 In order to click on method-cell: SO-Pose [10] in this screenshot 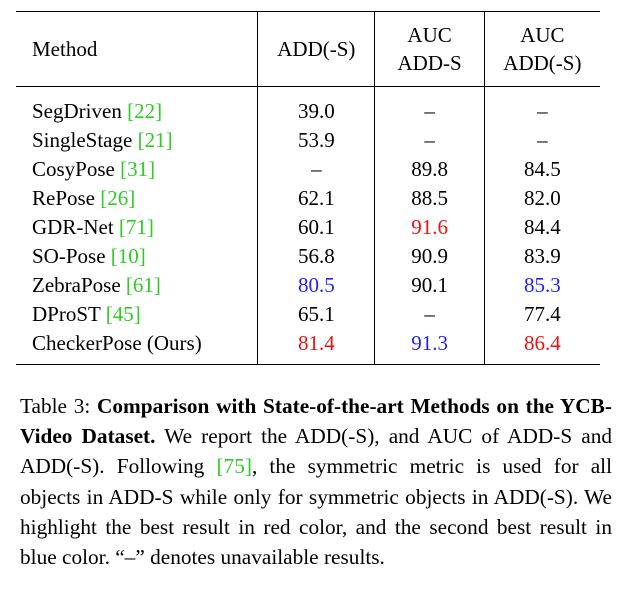, I will do `click(137, 256)`.